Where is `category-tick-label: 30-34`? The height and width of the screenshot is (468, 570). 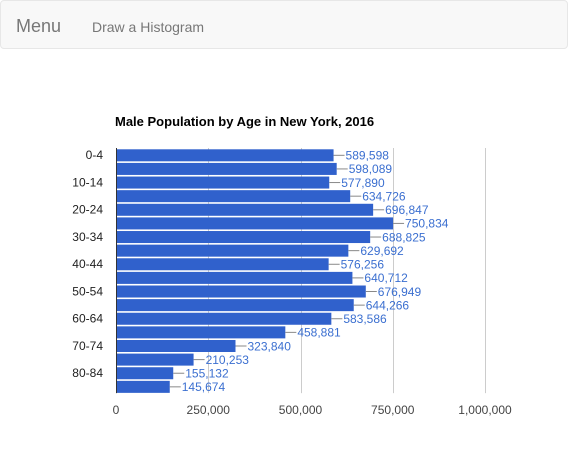
category-tick-label: 30-34 is located at coordinates (87, 237).